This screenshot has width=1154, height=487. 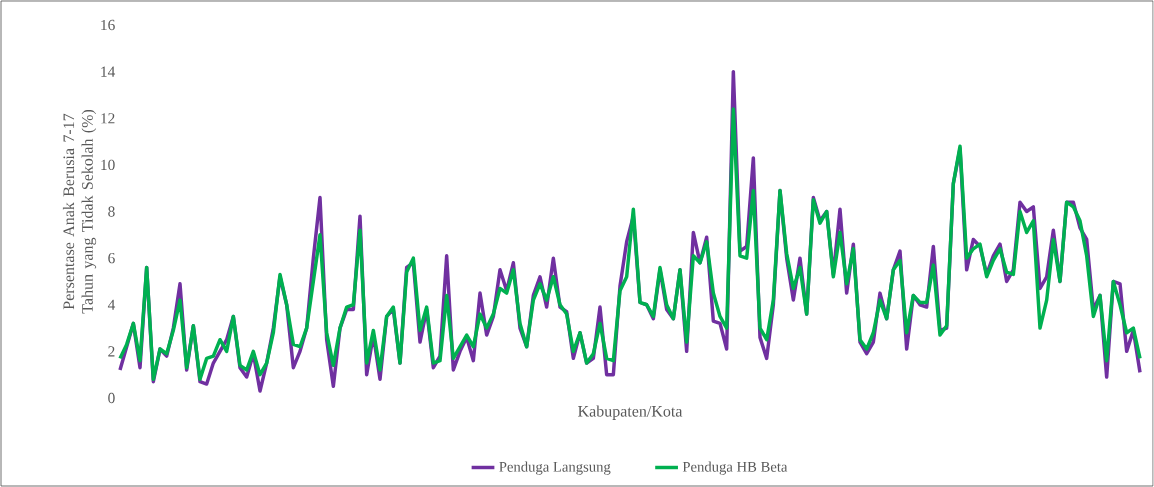 I want to click on y-tick-label: 8, so click(x=111, y=211).